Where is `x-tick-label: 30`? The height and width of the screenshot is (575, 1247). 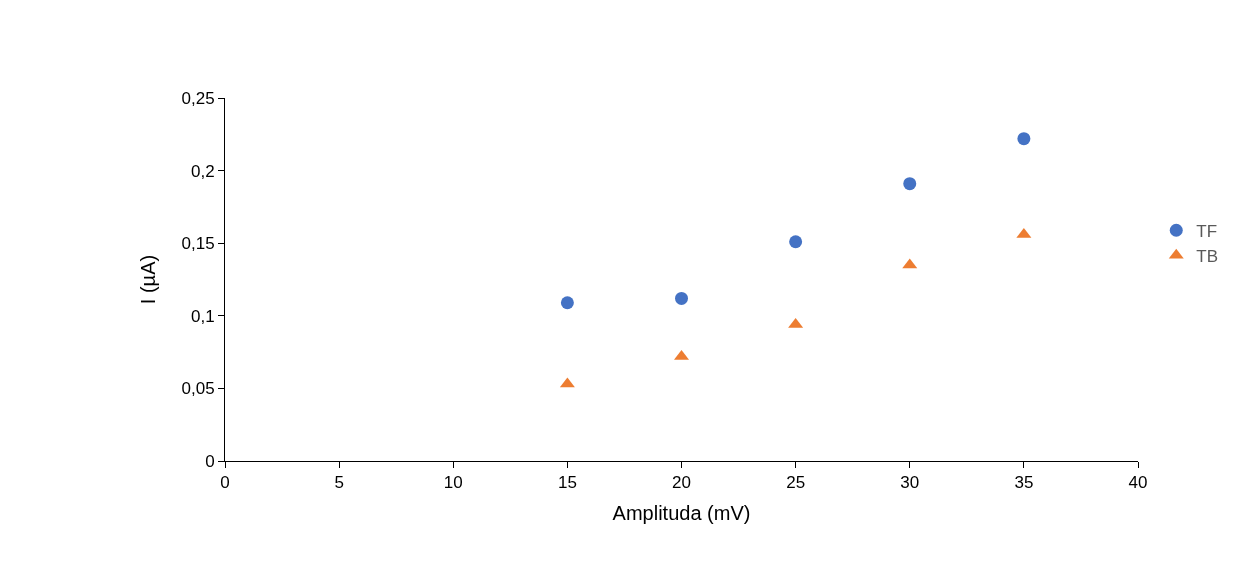
x-tick-label: 30 is located at coordinates (910, 483).